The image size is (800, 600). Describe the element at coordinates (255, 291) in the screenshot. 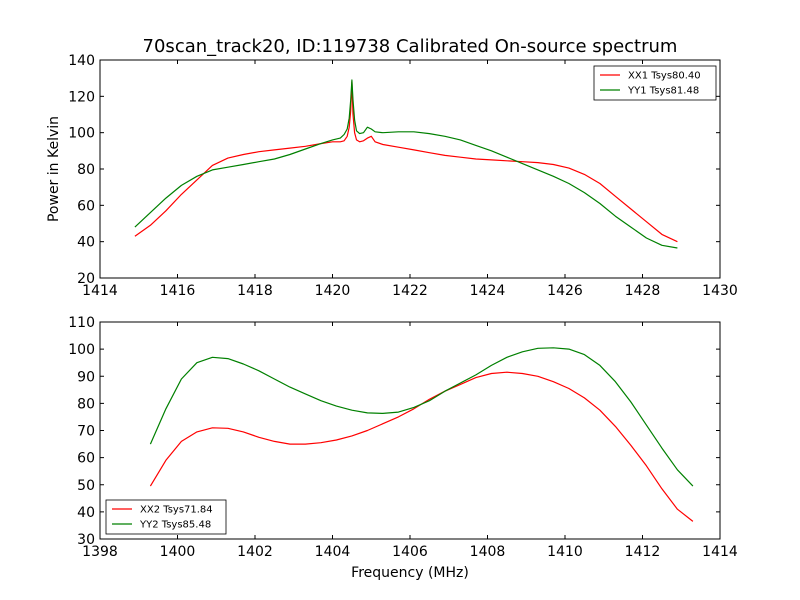

I see `x-tick-label: 1418` at that location.